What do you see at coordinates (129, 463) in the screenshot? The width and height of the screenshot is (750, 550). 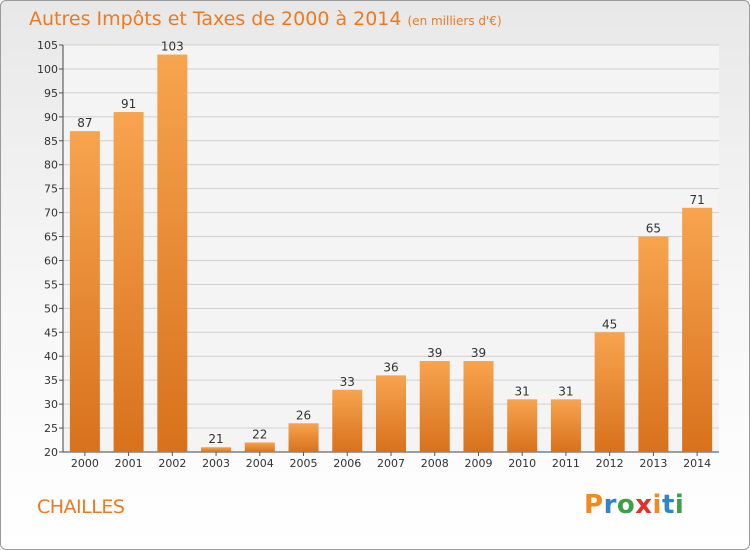 I see `x-tick-label: 2001` at bounding box center [129, 463].